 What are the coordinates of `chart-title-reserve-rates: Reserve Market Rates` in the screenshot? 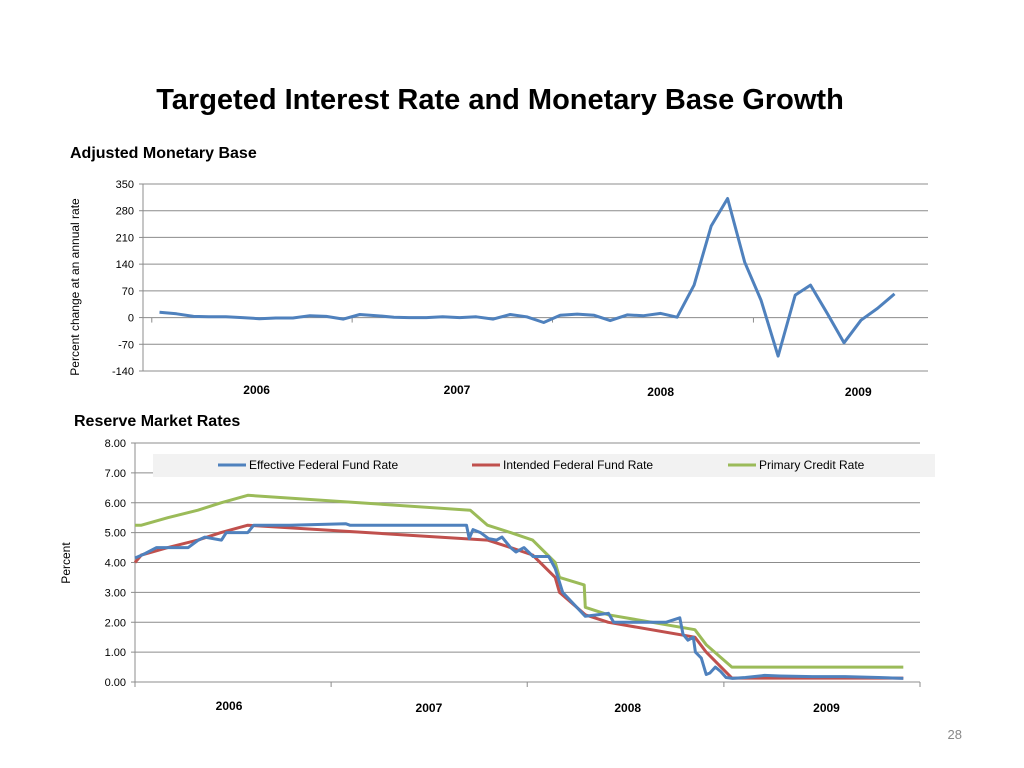 It's located at (157, 421).